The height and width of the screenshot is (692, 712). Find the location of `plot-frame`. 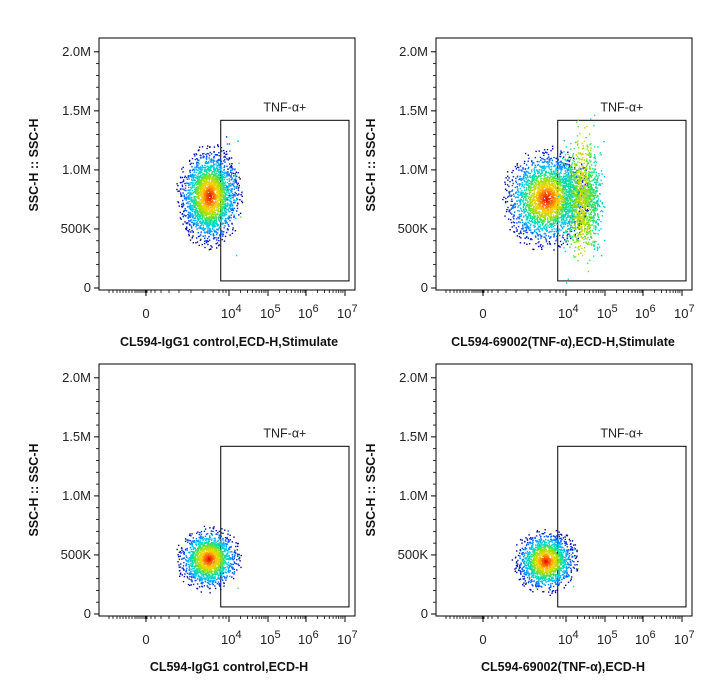

plot-frame is located at coordinates (227, 164).